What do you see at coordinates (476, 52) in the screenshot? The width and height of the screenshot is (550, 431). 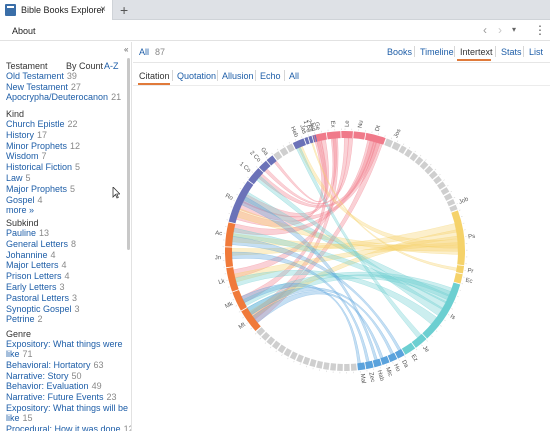 I see `view-tab-intertext: Intertext` at bounding box center [476, 52].